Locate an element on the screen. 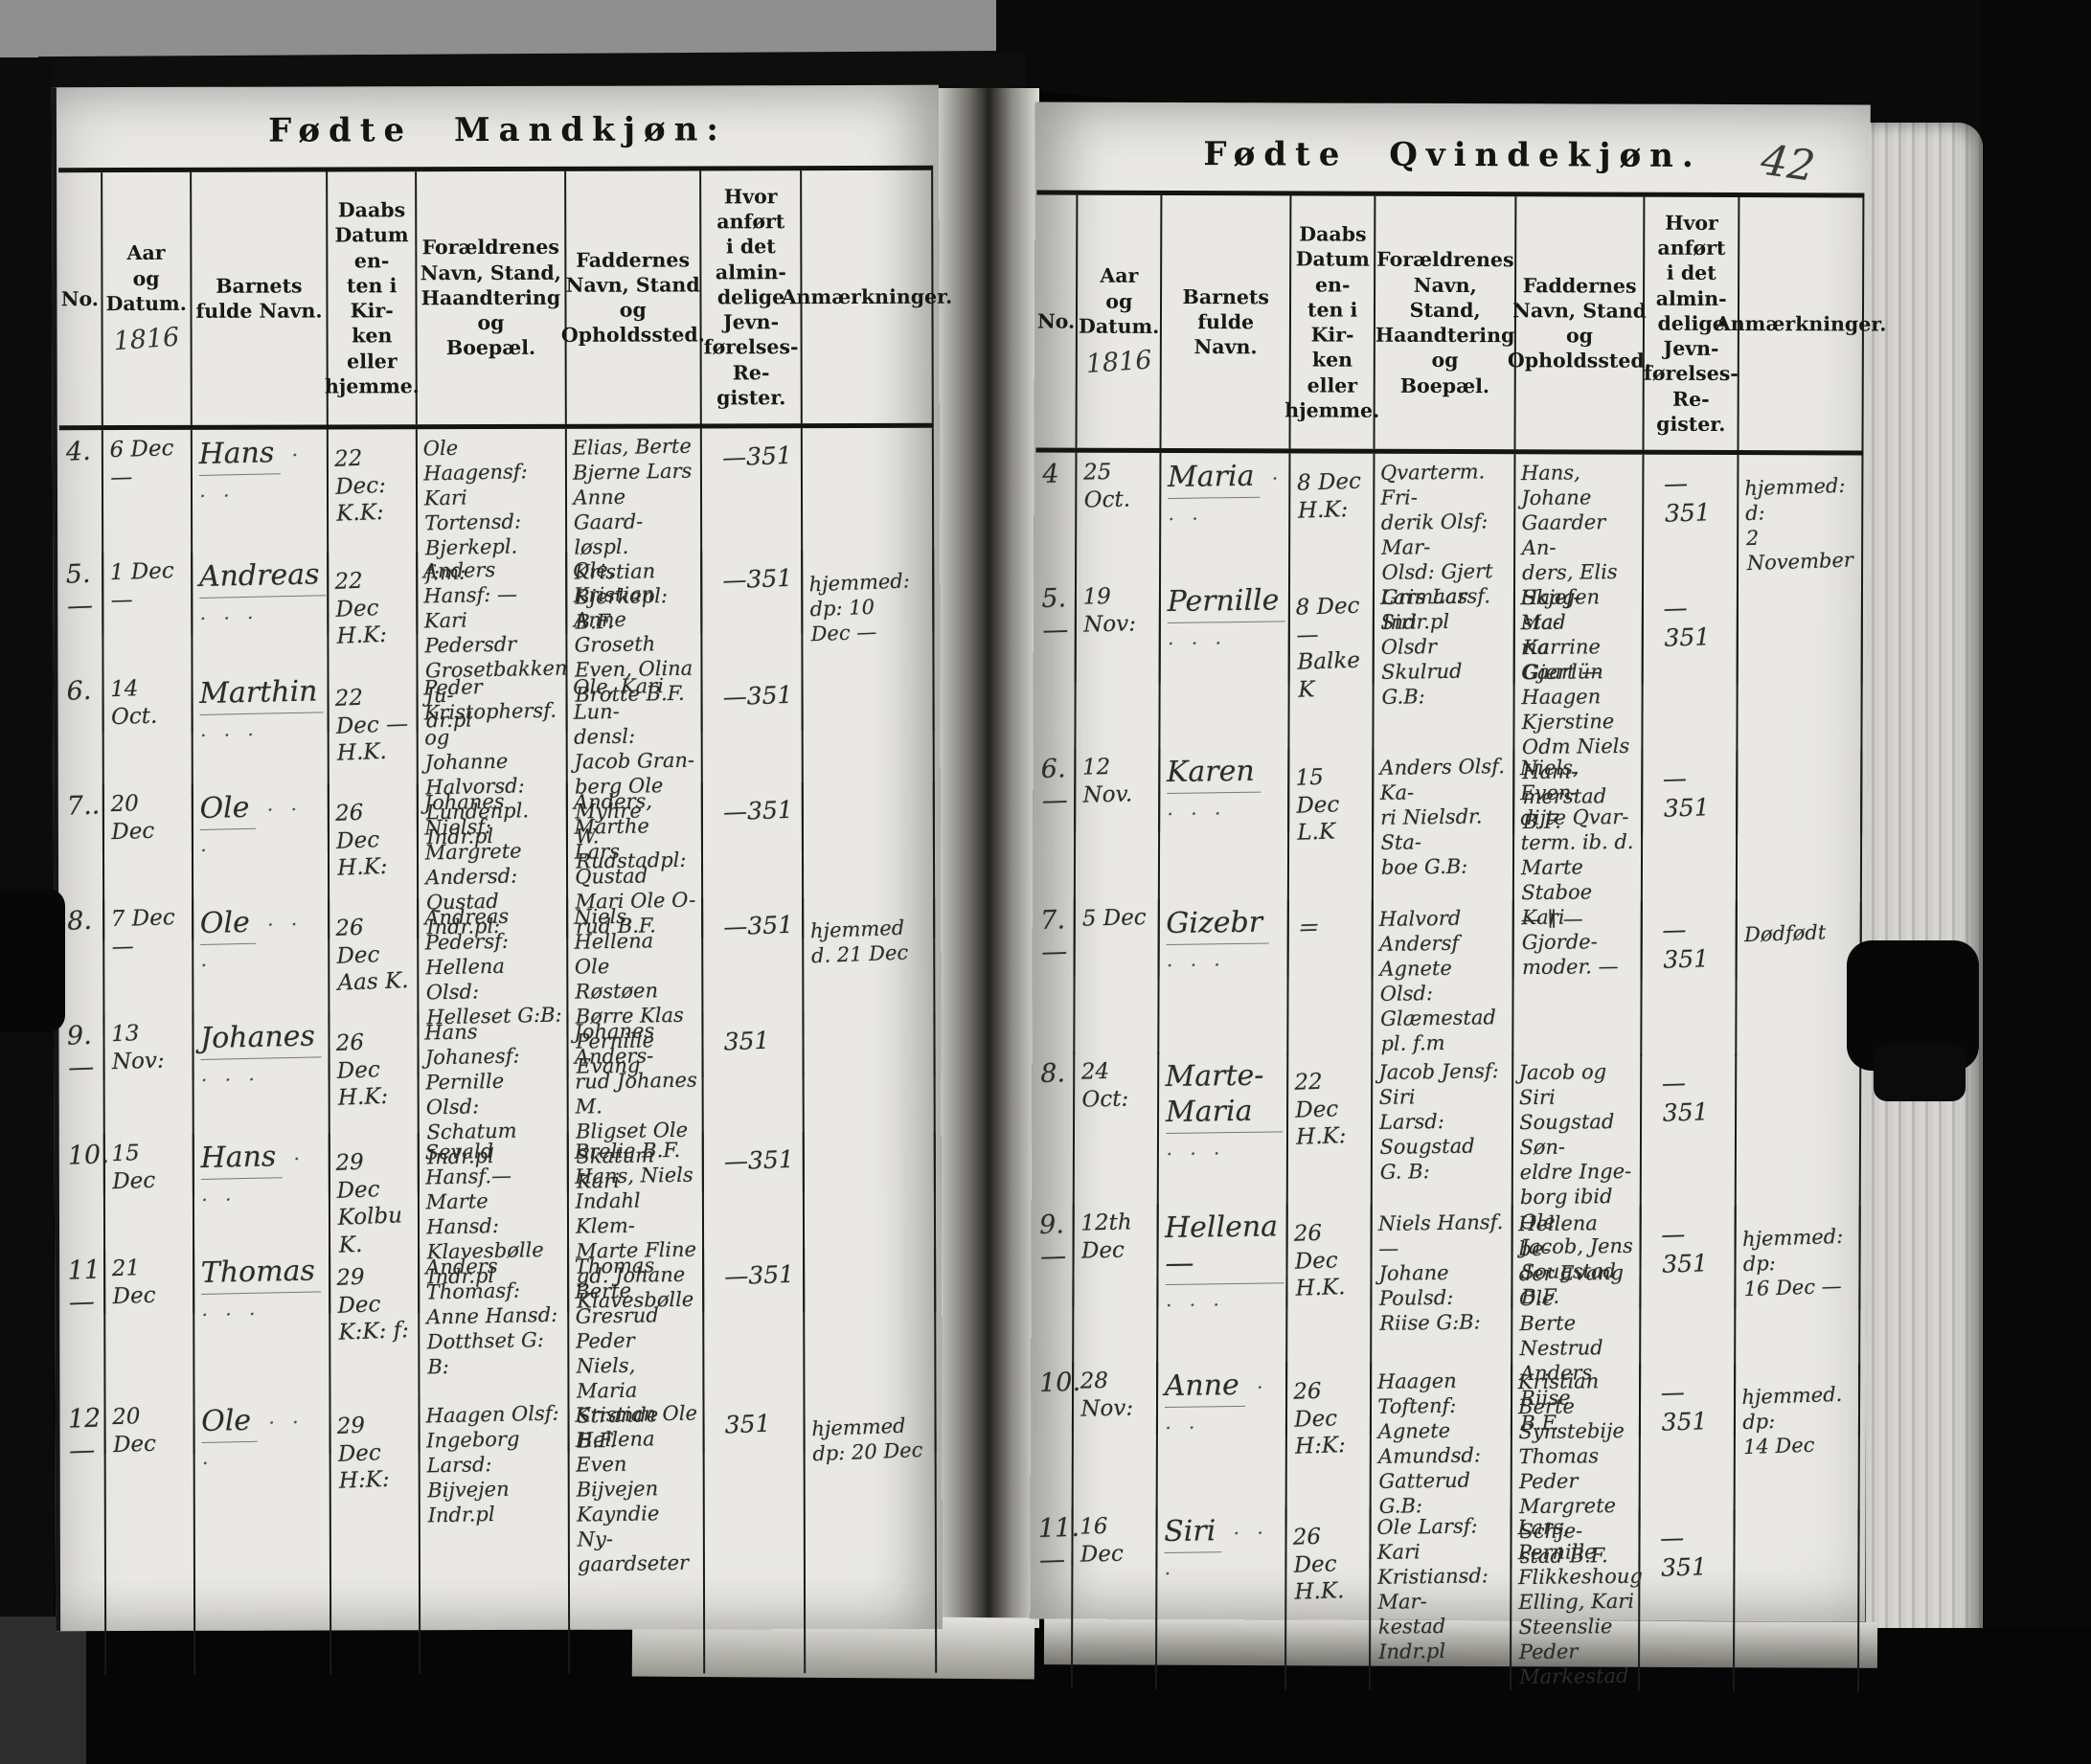 This screenshot has height=1764, width=2091. cell-name: Gizebr · · · is located at coordinates (1224, 977).